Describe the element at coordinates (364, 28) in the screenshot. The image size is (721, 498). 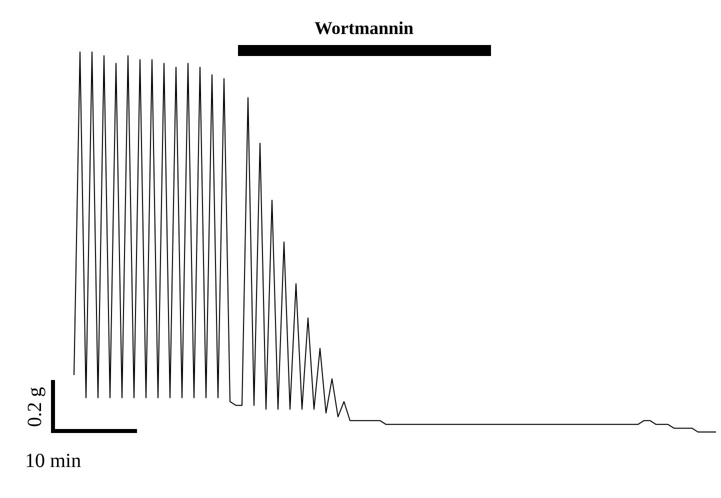
I see `text: Wortmannin` at that location.